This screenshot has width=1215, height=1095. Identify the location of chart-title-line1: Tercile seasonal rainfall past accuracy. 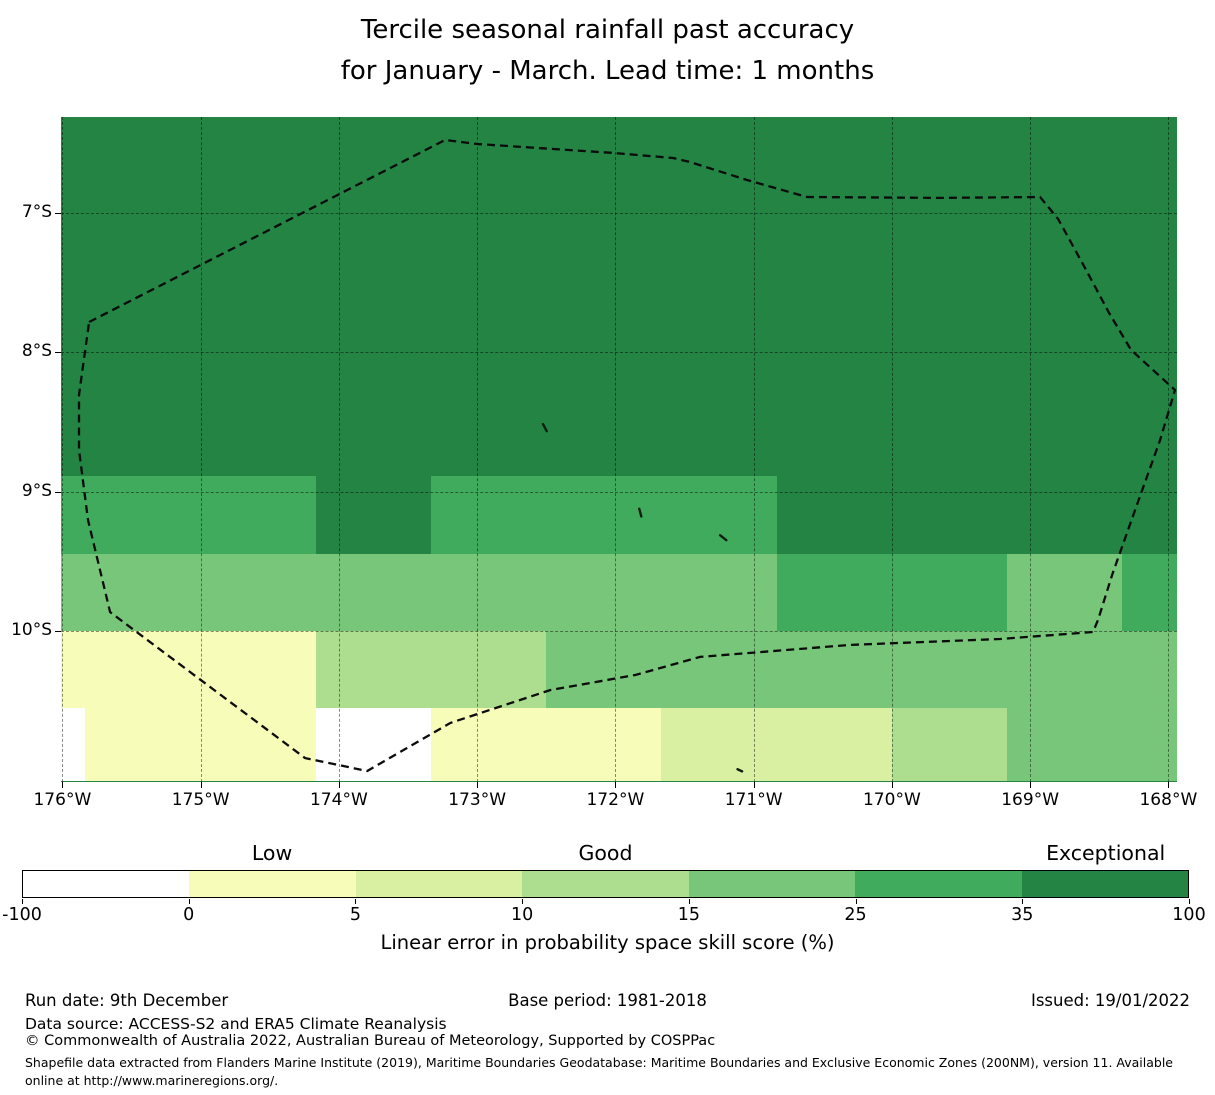
(607, 30).